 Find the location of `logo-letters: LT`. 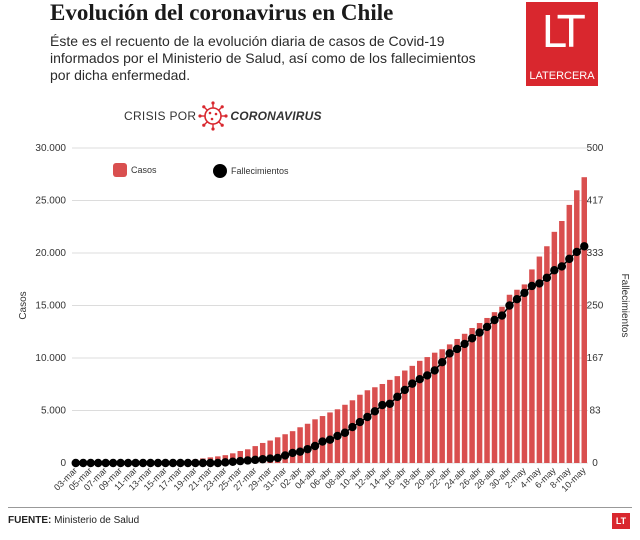

logo-letters: LT is located at coordinates (562, 32).